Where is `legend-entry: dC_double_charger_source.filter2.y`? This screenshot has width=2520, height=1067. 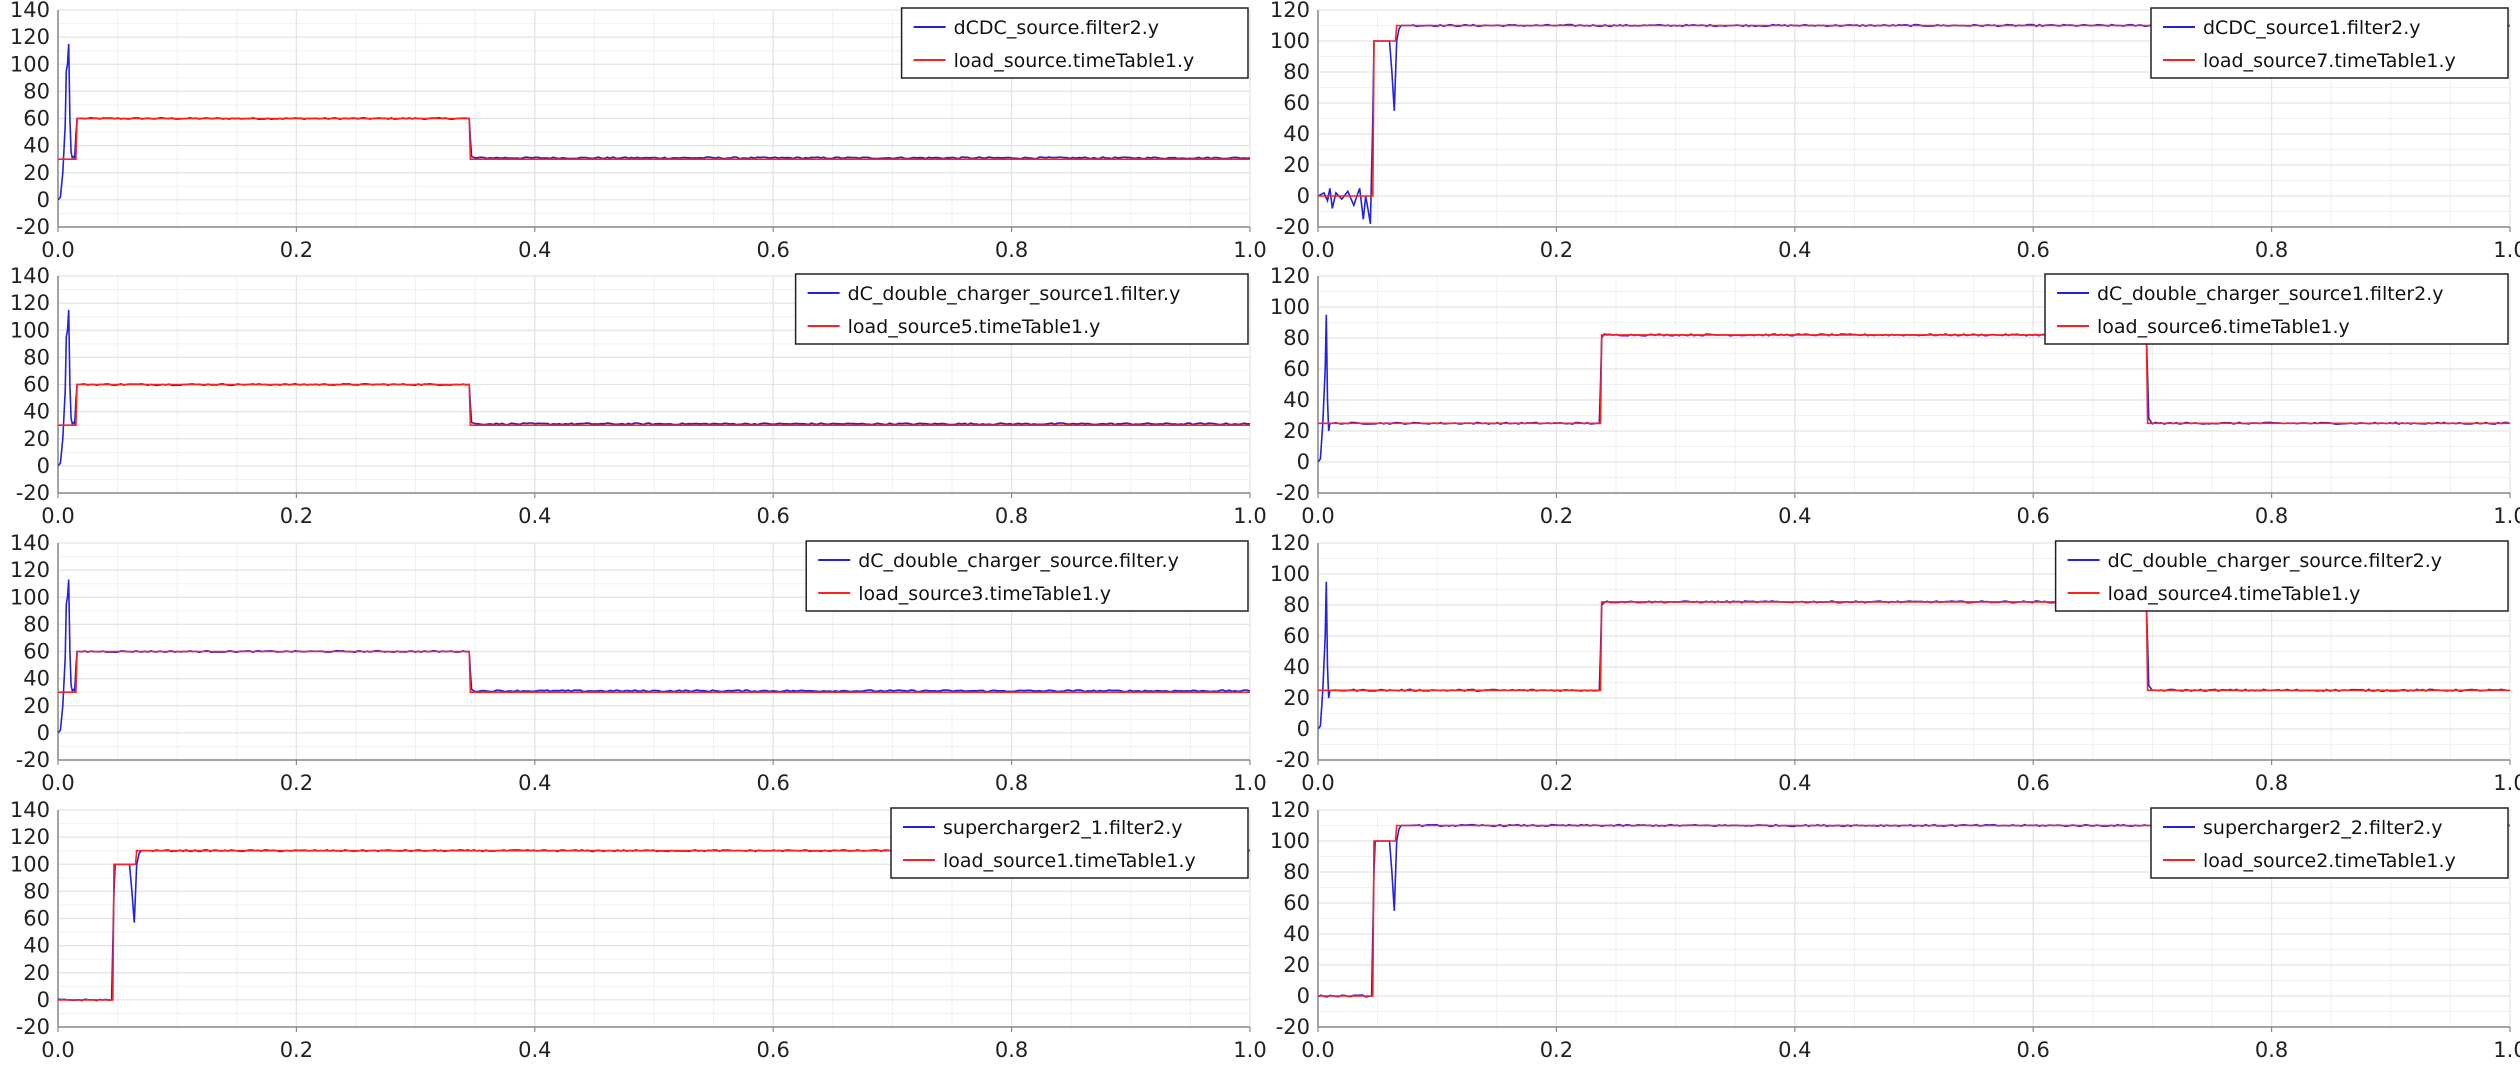
legend-entry: dC_double_charger_source.filter2.y is located at coordinates (2275, 561).